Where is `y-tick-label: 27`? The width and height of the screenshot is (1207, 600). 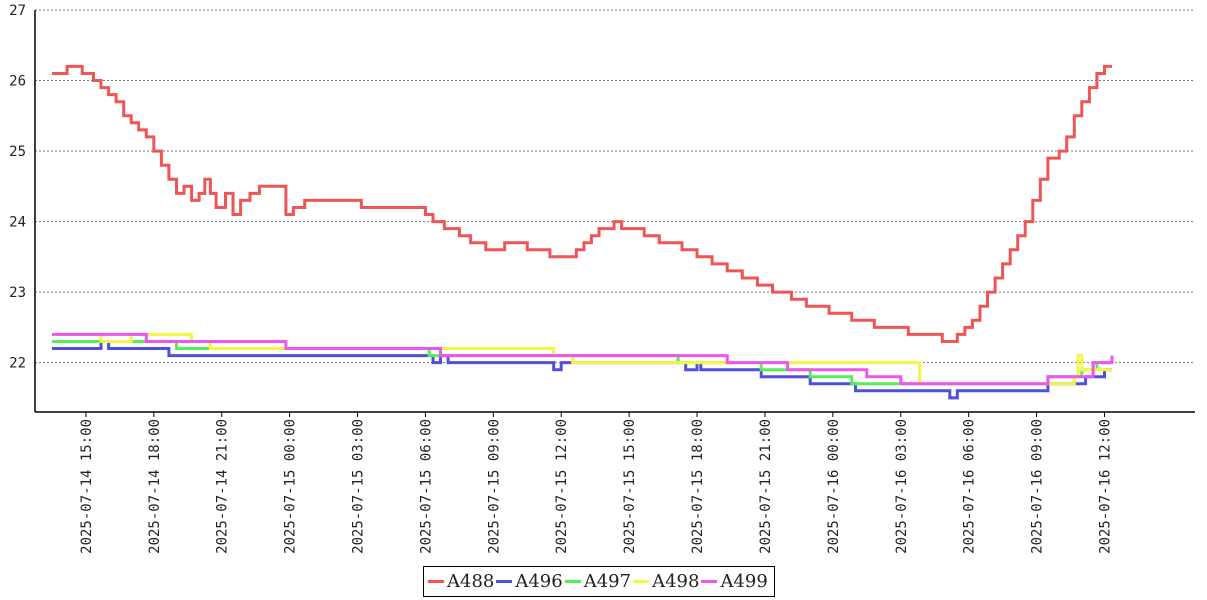
y-tick-label: 27 is located at coordinates (17, 11).